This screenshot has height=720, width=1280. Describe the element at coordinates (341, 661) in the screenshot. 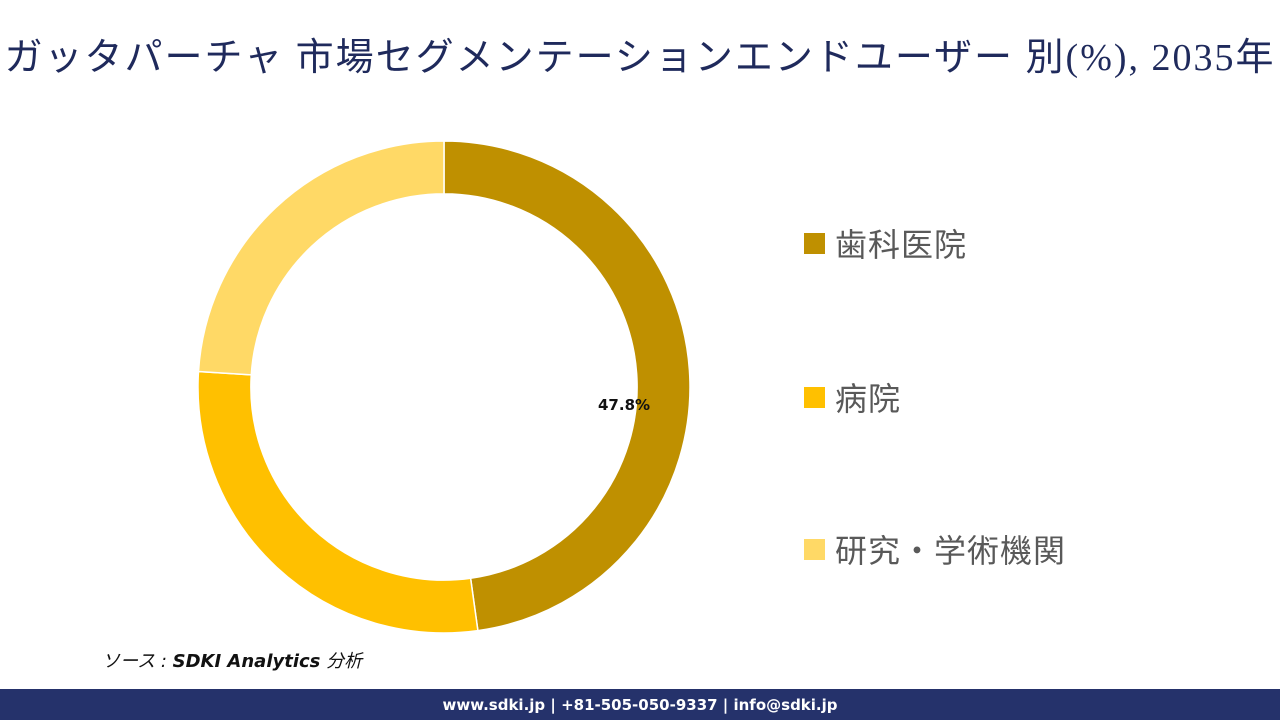

I see `source-suffix: 分析` at that location.